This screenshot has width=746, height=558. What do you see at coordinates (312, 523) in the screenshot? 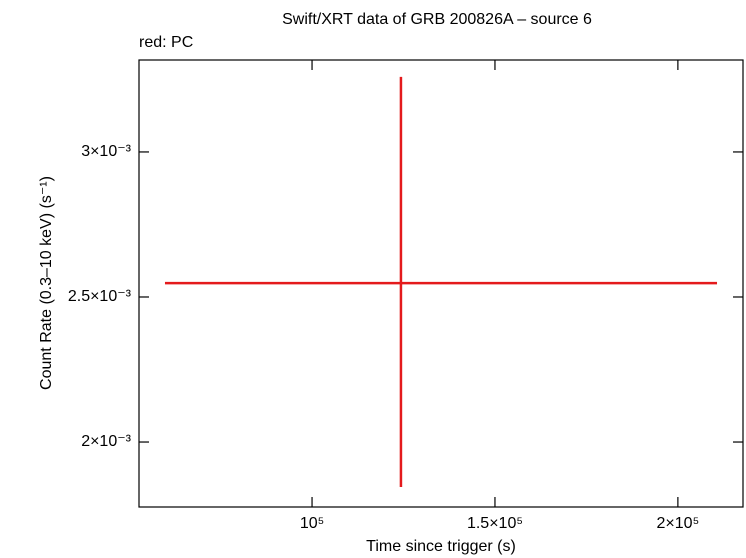
I see `x-tick-label: 10⁵` at bounding box center [312, 523].